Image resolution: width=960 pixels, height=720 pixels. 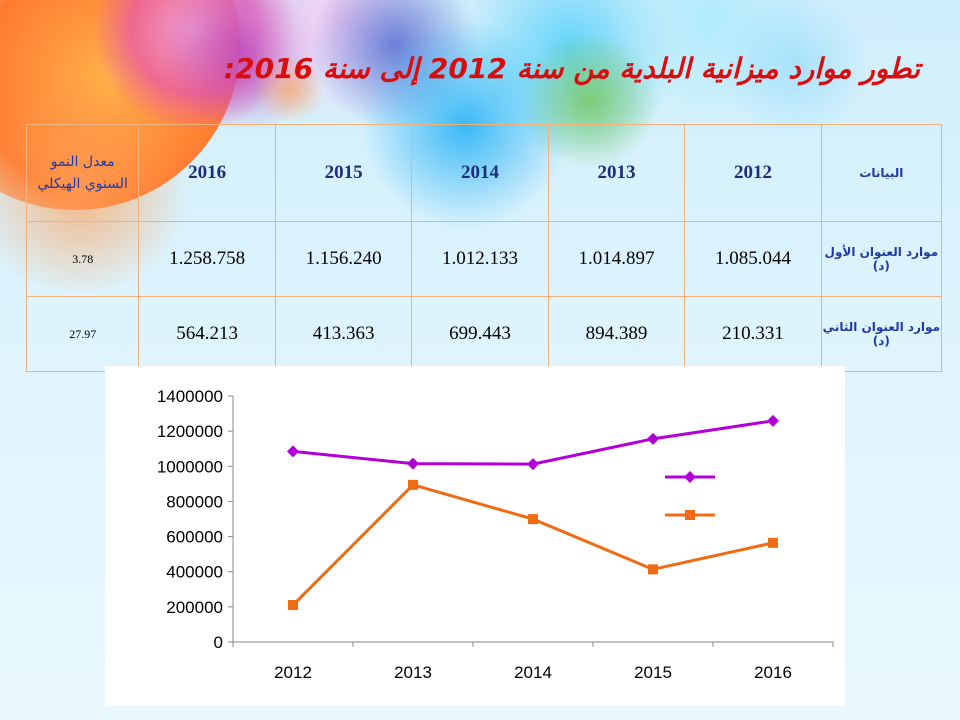 I want to click on value-cell: 564.213, so click(x=207, y=334).